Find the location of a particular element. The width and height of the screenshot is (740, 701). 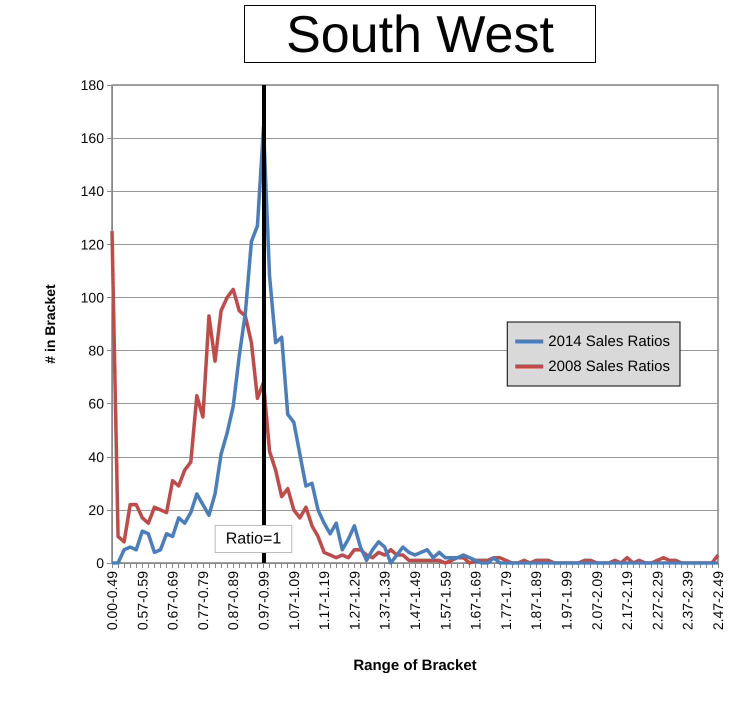

y-tick-label: 100 is located at coordinates (92, 297).